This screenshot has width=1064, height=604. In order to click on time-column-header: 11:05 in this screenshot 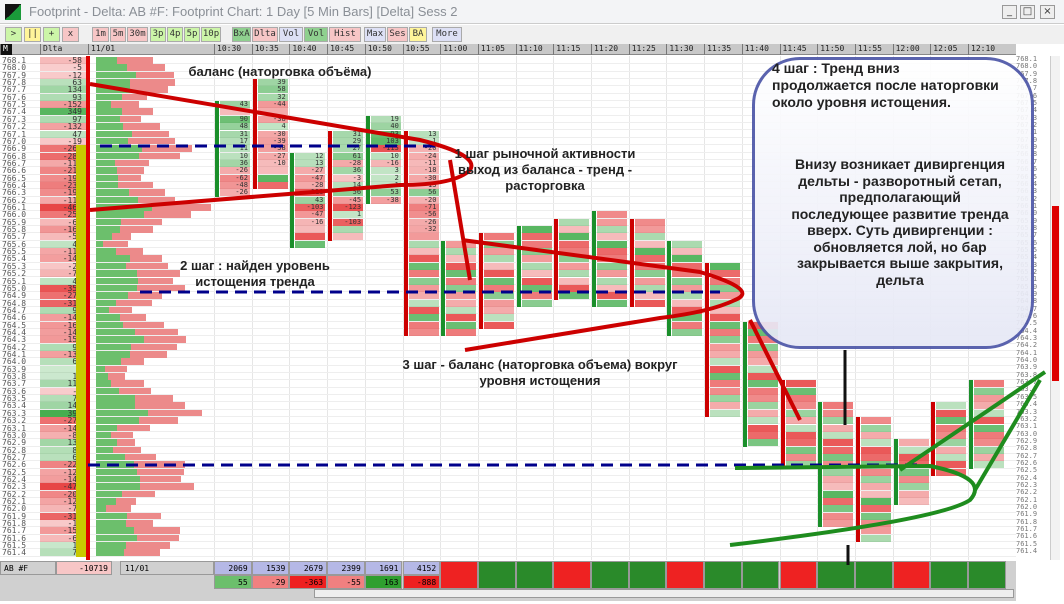, I will do `click(496, 49)`.